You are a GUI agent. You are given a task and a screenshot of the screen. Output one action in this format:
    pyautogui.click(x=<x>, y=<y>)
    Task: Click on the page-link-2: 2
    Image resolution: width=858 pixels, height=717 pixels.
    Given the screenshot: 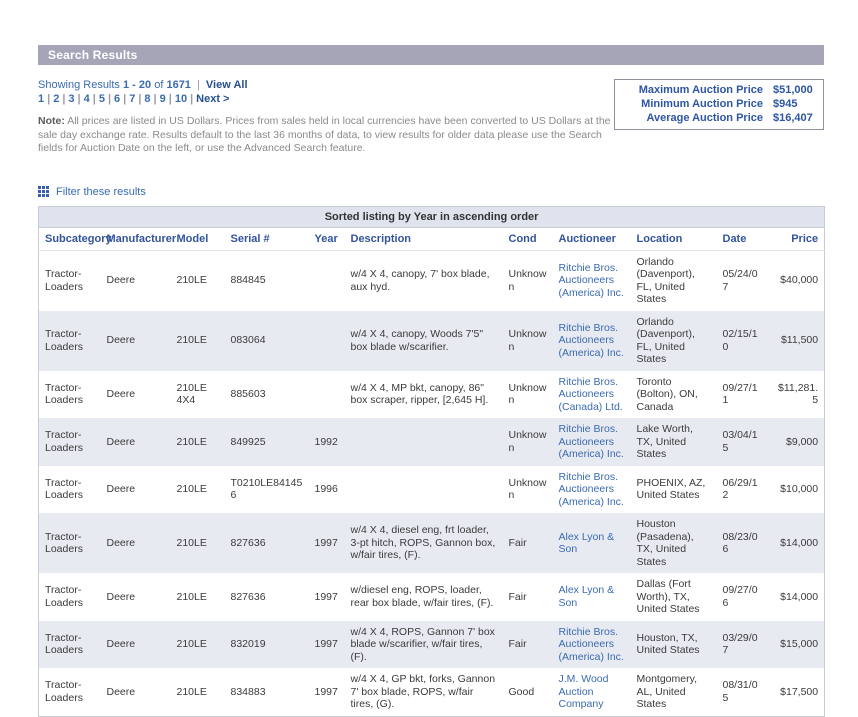 What is the action you would take?
    pyautogui.click(x=56, y=99)
    